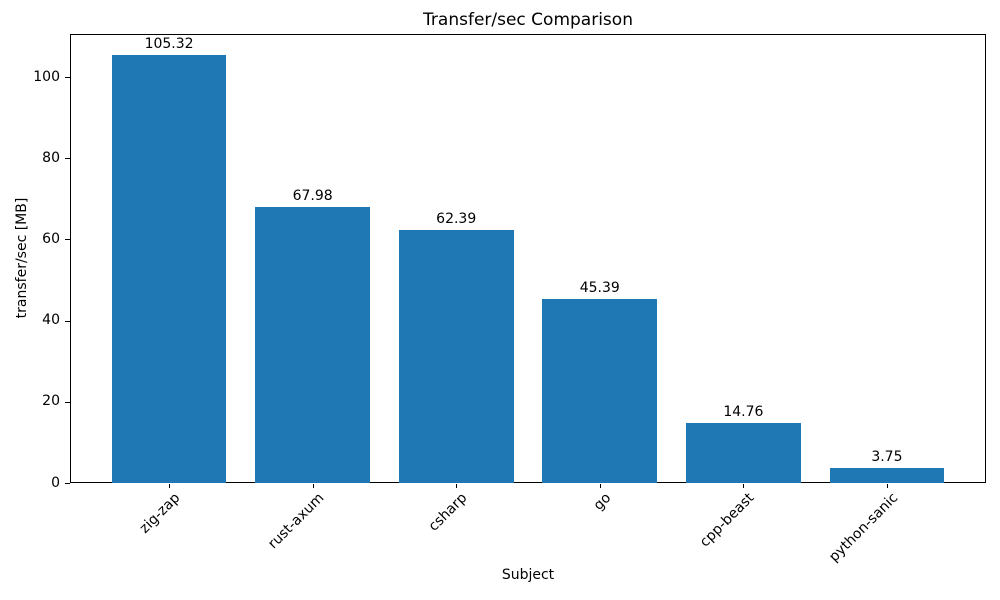 The width and height of the screenshot is (1000, 600). Describe the element at coordinates (51, 401) in the screenshot. I see `y-tick-label: 20` at that location.